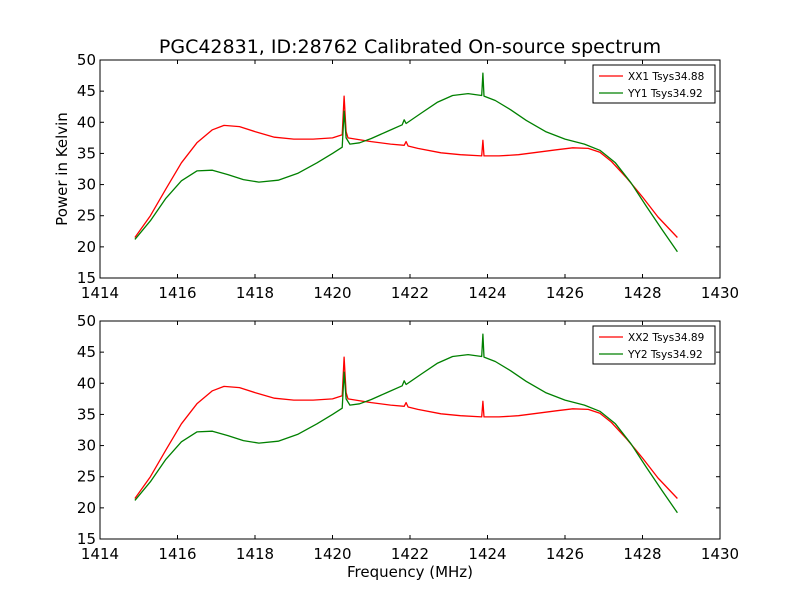 Image resolution: width=800 pixels, height=600 pixels. What do you see at coordinates (665, 355) in the screenshot?
I see `legend-label: YY2 Tsys34.92` at bounding box center [665, 355].